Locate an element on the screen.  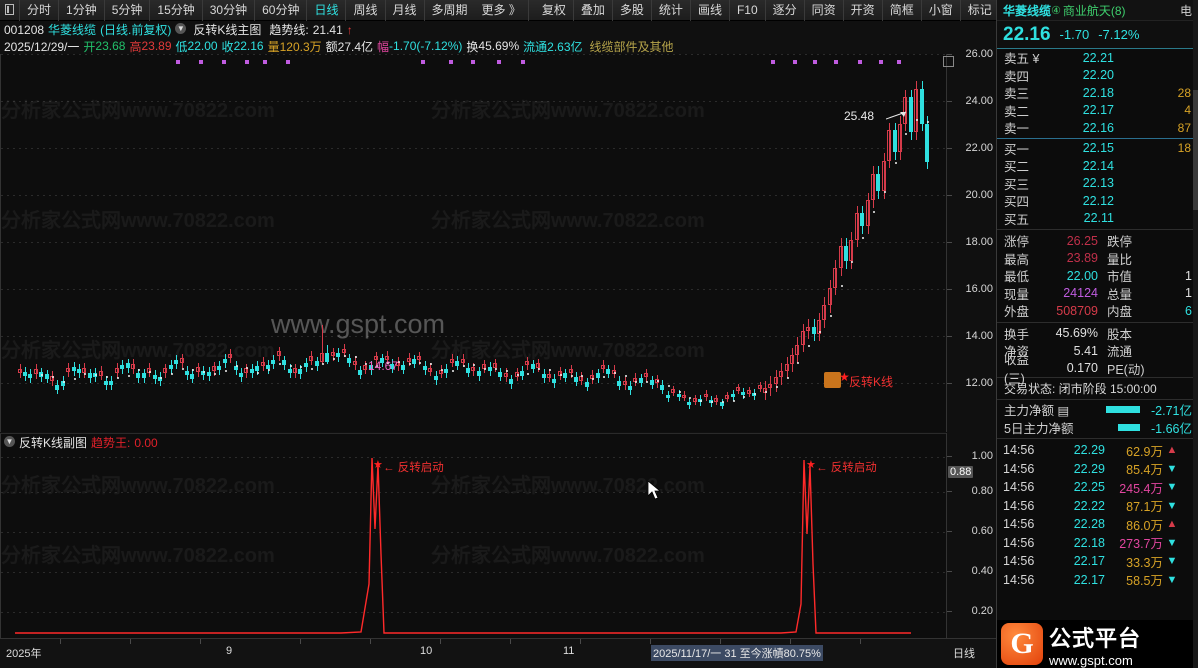
y-tick-label: 0.40 is located at coordinates (982, 571).